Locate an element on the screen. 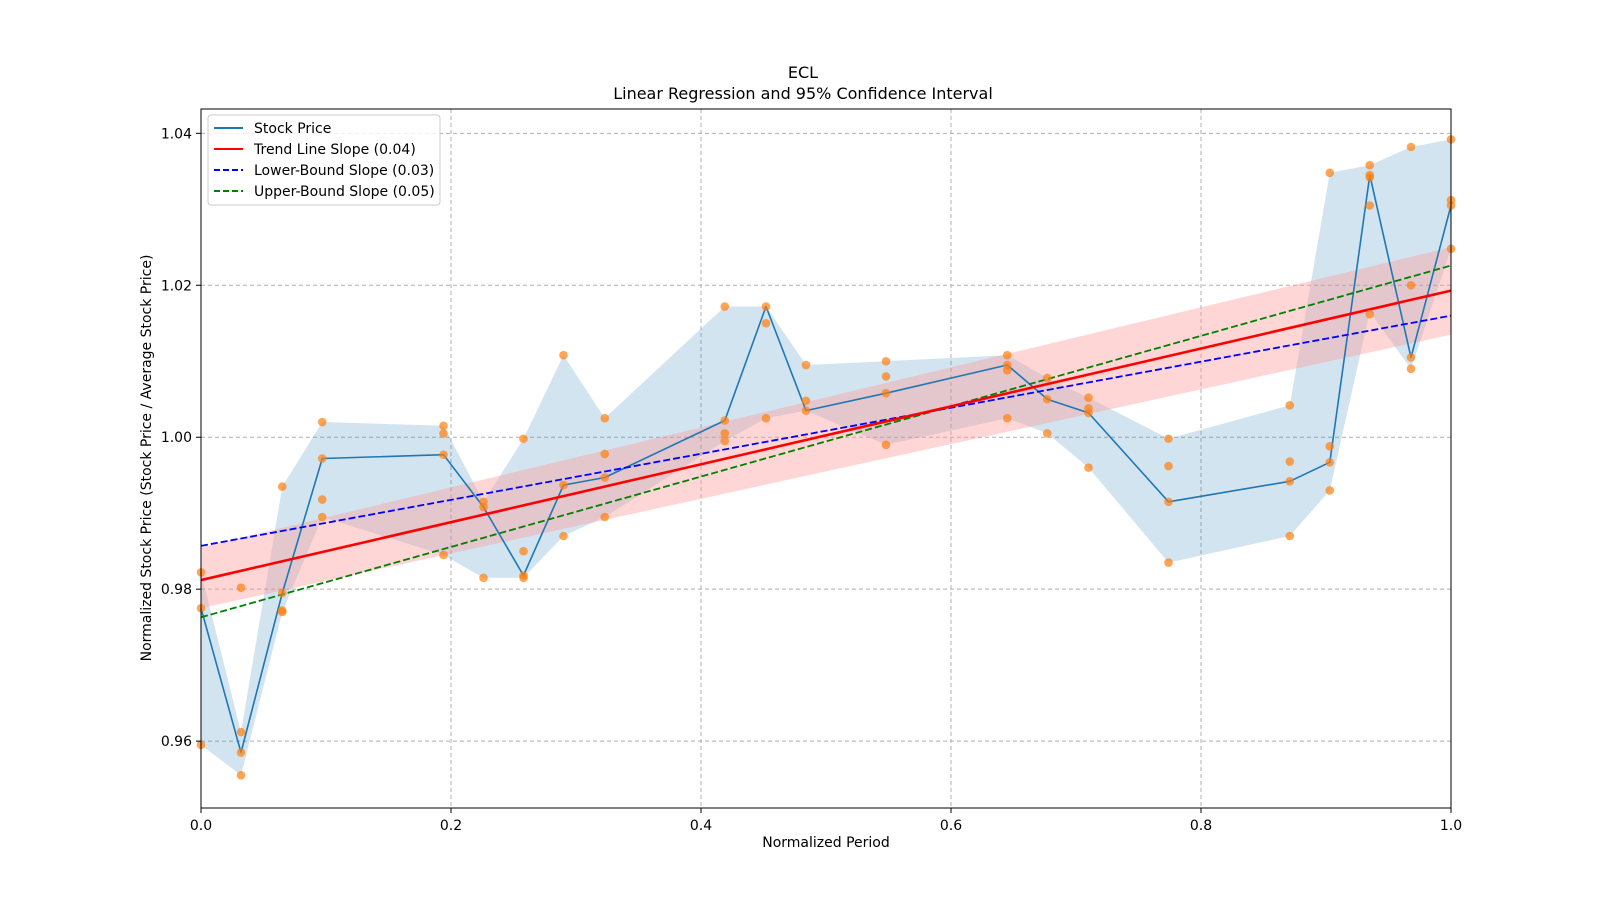  legend-label: Lower-Bound Slope (0.03) is located at coordinates (344, 171).